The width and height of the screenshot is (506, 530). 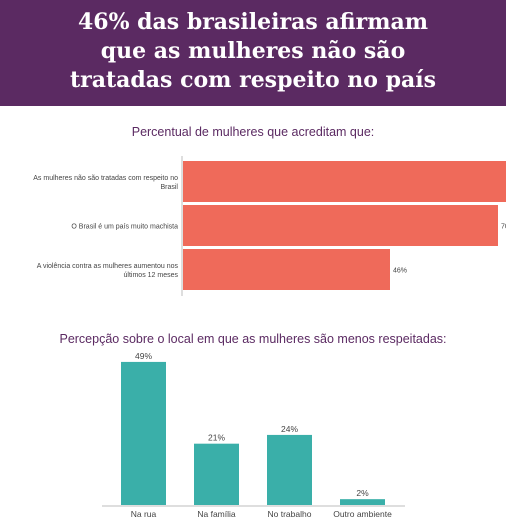 What do you see at coordinates (124, 227) in the screenshot?
I see `horizontal-bar-category-label: O Brasil é um país muito machista` at bounding box center [124, 227].